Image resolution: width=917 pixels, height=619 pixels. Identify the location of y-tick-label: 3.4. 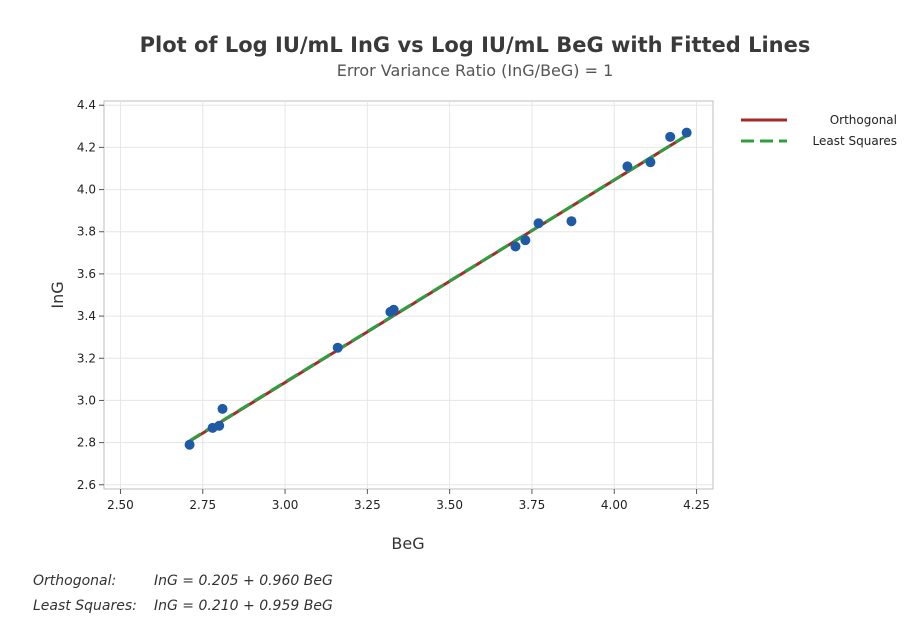
(86, 316).